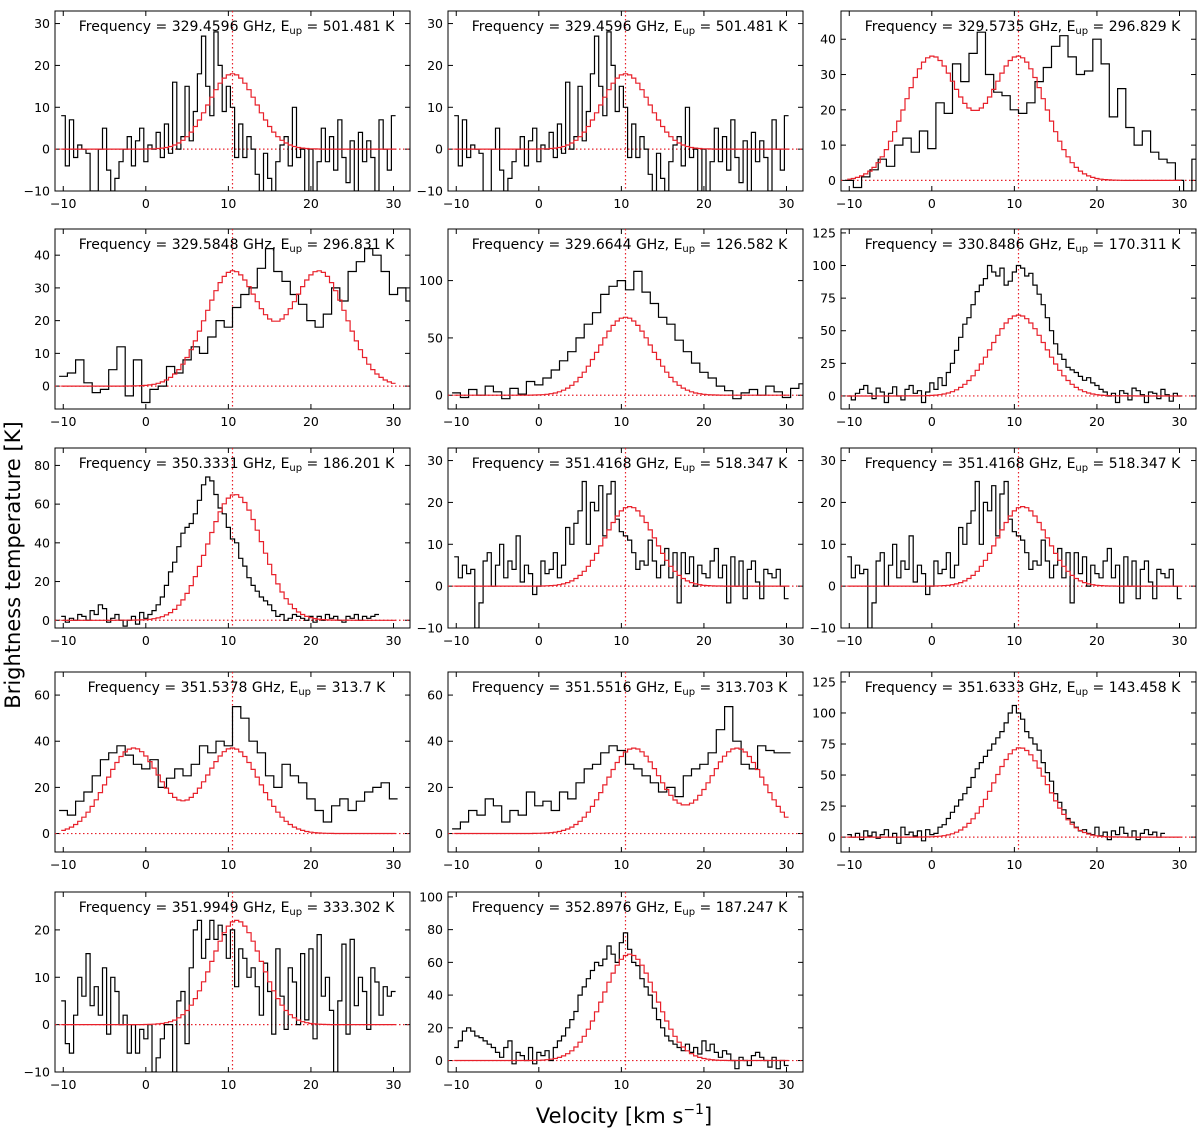 This screenshot has height=1133, width=1200. What do you see at coordinates (348, 245) in the screenshot?
I see `panel-title-suffix: = 296.831 K` at bounding box center [348, 245].